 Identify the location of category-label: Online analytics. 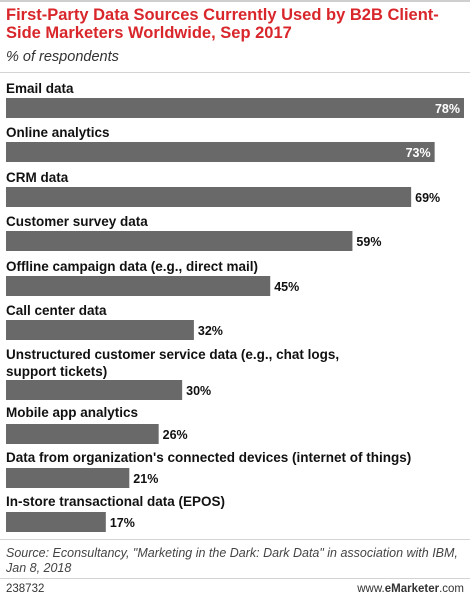
(58, 132).